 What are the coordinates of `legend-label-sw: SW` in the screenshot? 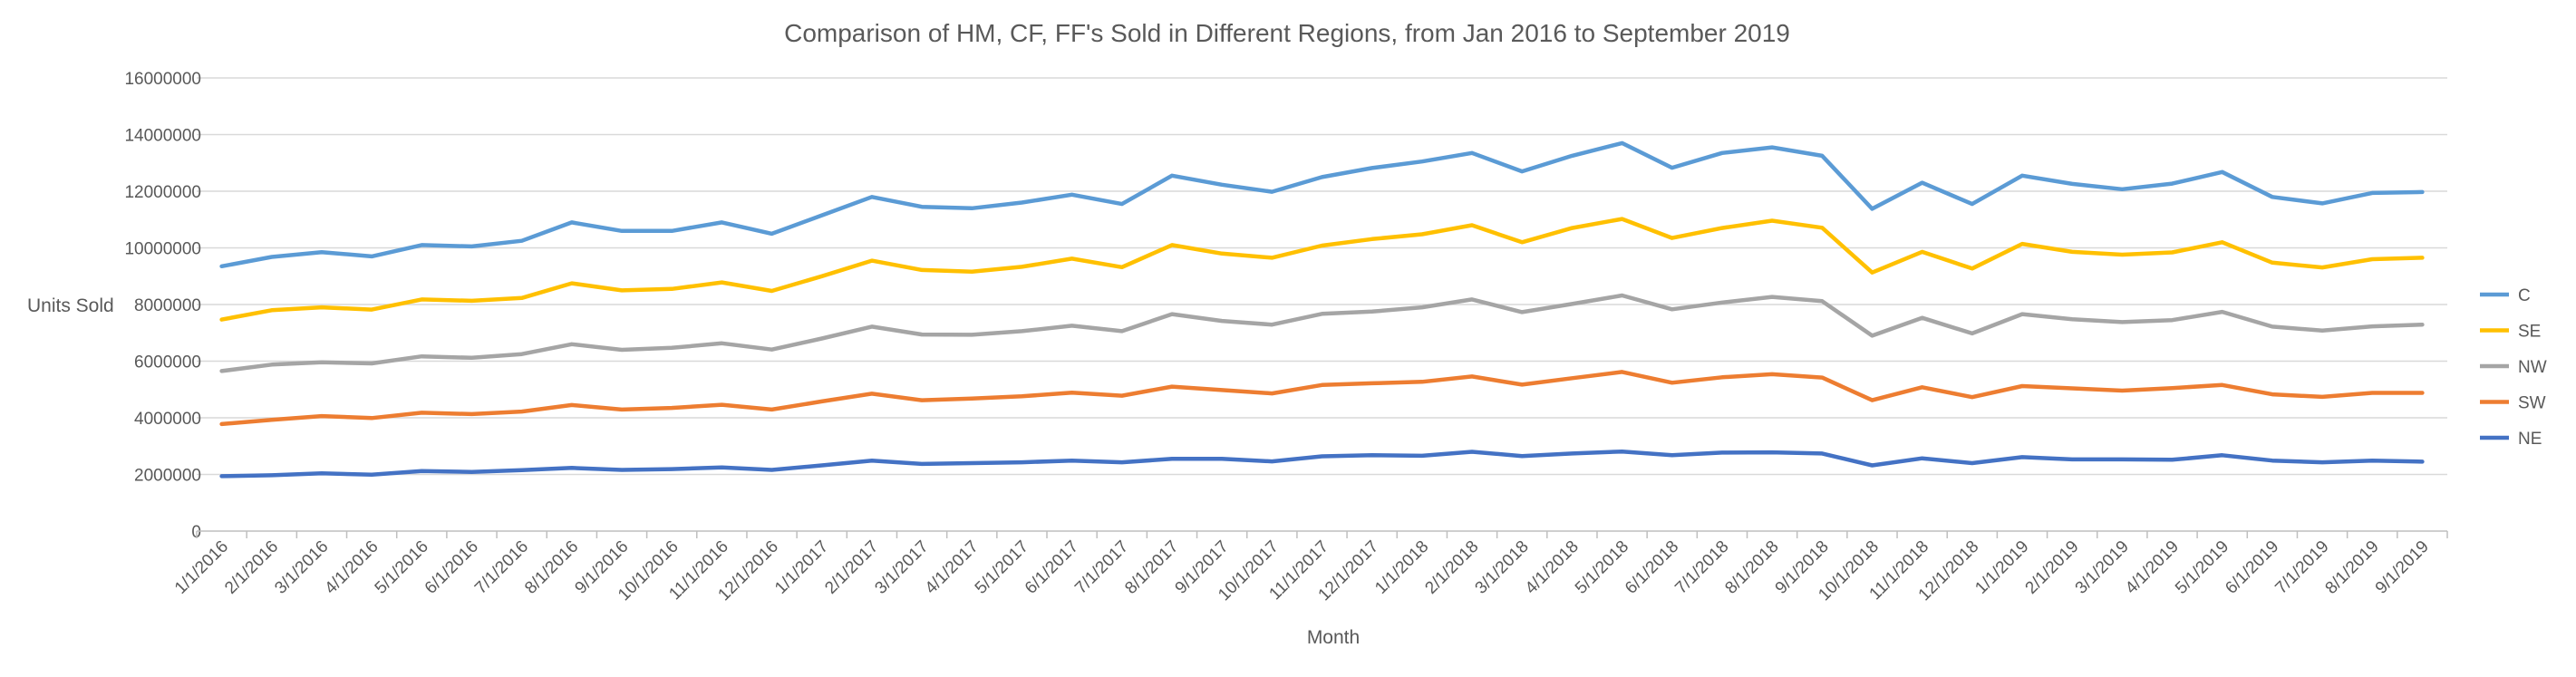 It's located at (2532, 403).